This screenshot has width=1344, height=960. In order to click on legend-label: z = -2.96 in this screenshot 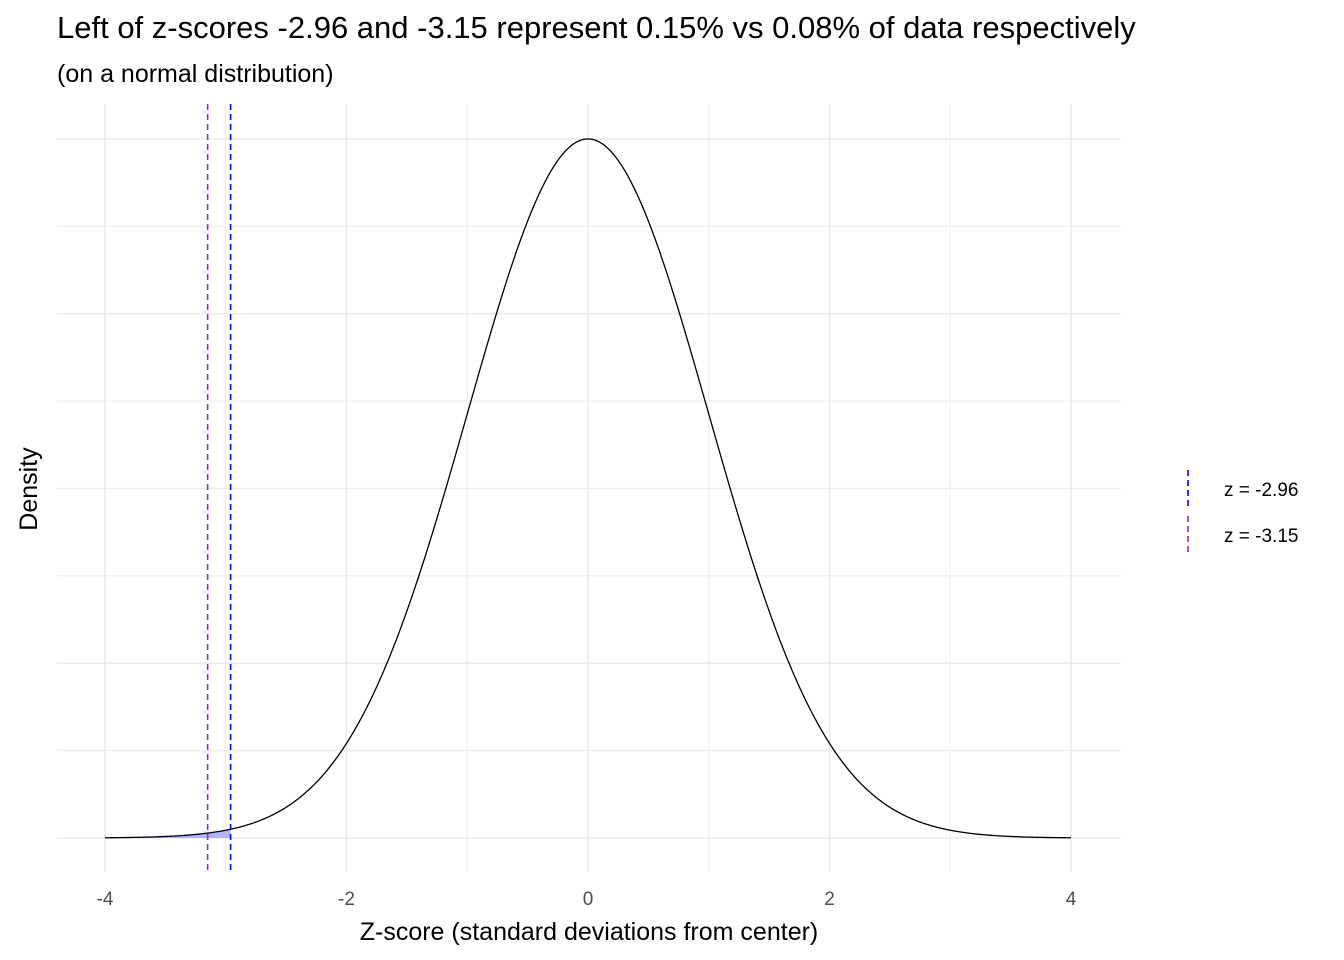, I will do `click(1261, 490)`.